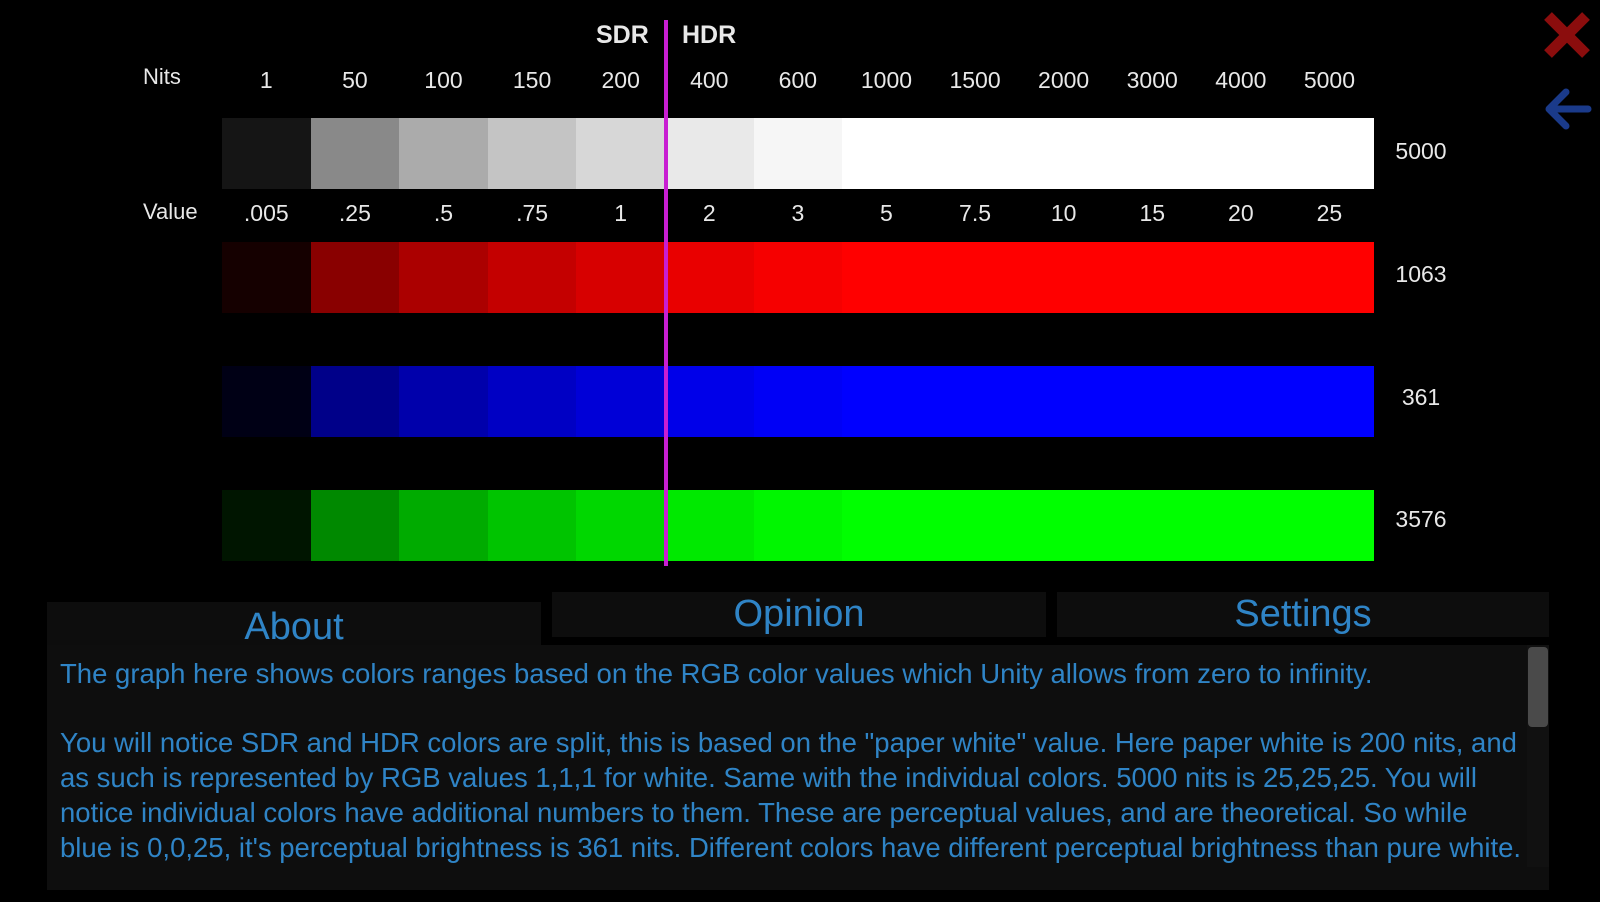 The width and height of the screenshot is (1600, 902). I want to click on nits-tick-label: 3000, so click(1152, 80).